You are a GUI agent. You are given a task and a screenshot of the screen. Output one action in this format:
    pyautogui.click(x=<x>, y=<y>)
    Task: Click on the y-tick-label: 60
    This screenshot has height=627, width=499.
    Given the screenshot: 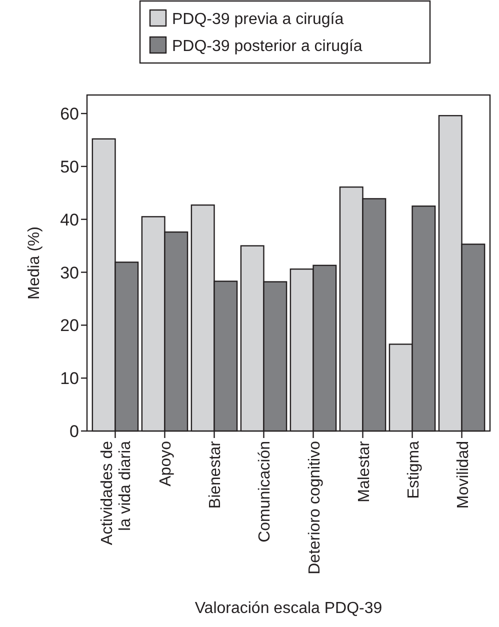 What is the action you would take?
    pyautogui.click(x=69, y=114)
    